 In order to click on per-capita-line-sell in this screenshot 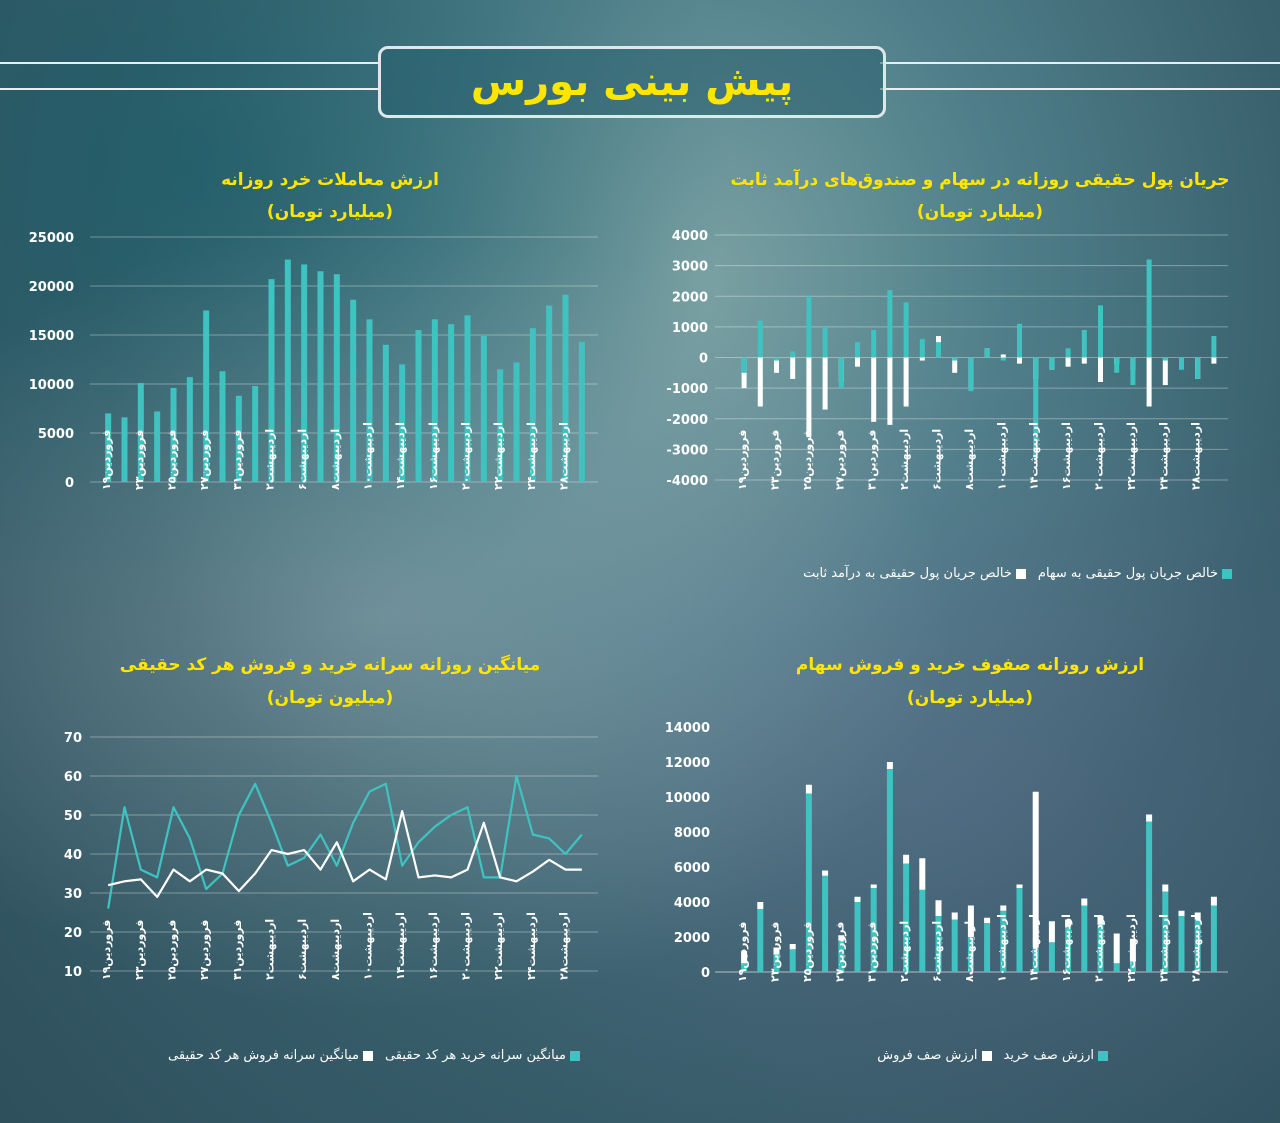, I will do `click(344, 854)`.